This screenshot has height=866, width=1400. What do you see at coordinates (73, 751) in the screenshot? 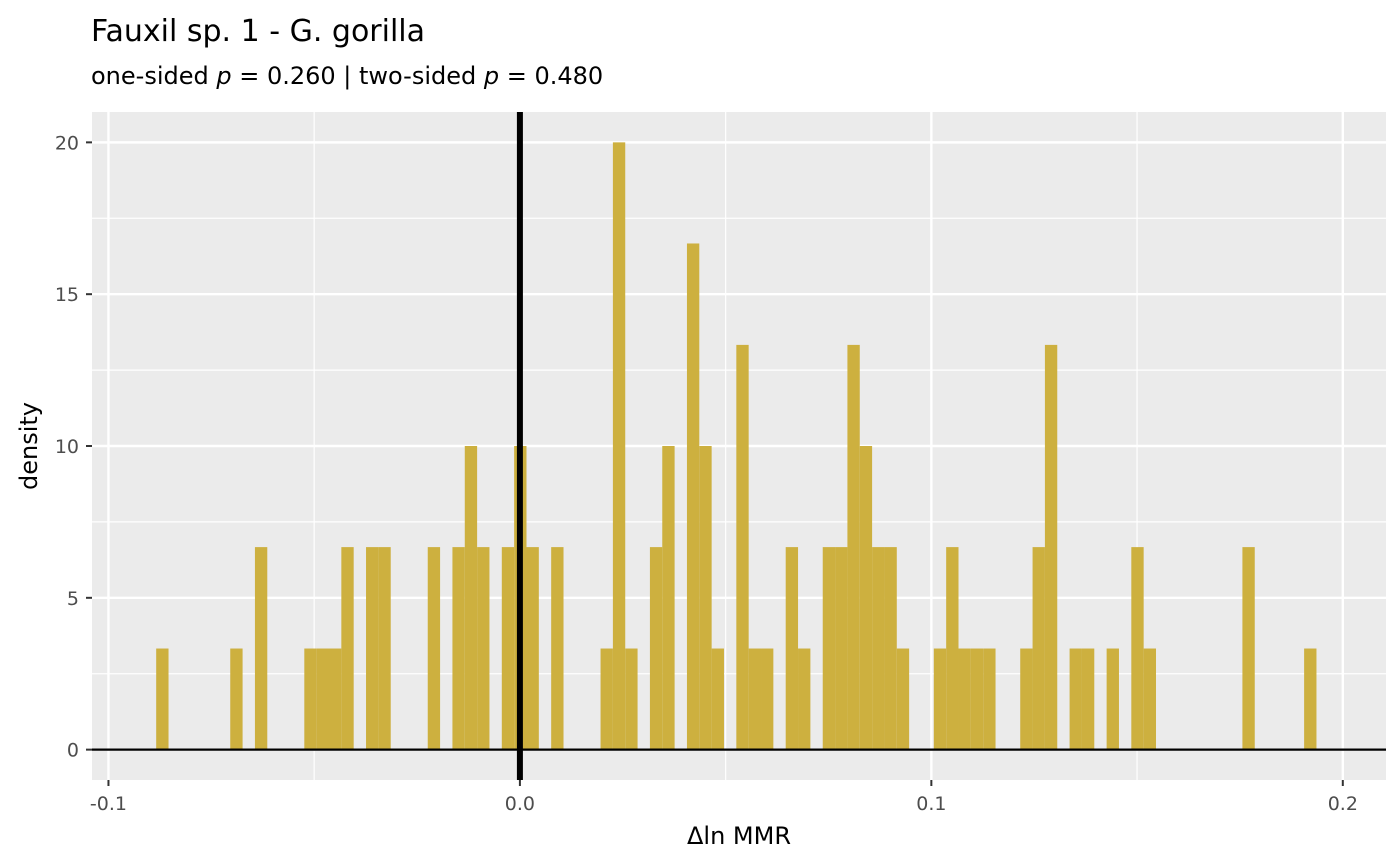
I see `y-tick-label: 0` at bounding box center [73, 751].